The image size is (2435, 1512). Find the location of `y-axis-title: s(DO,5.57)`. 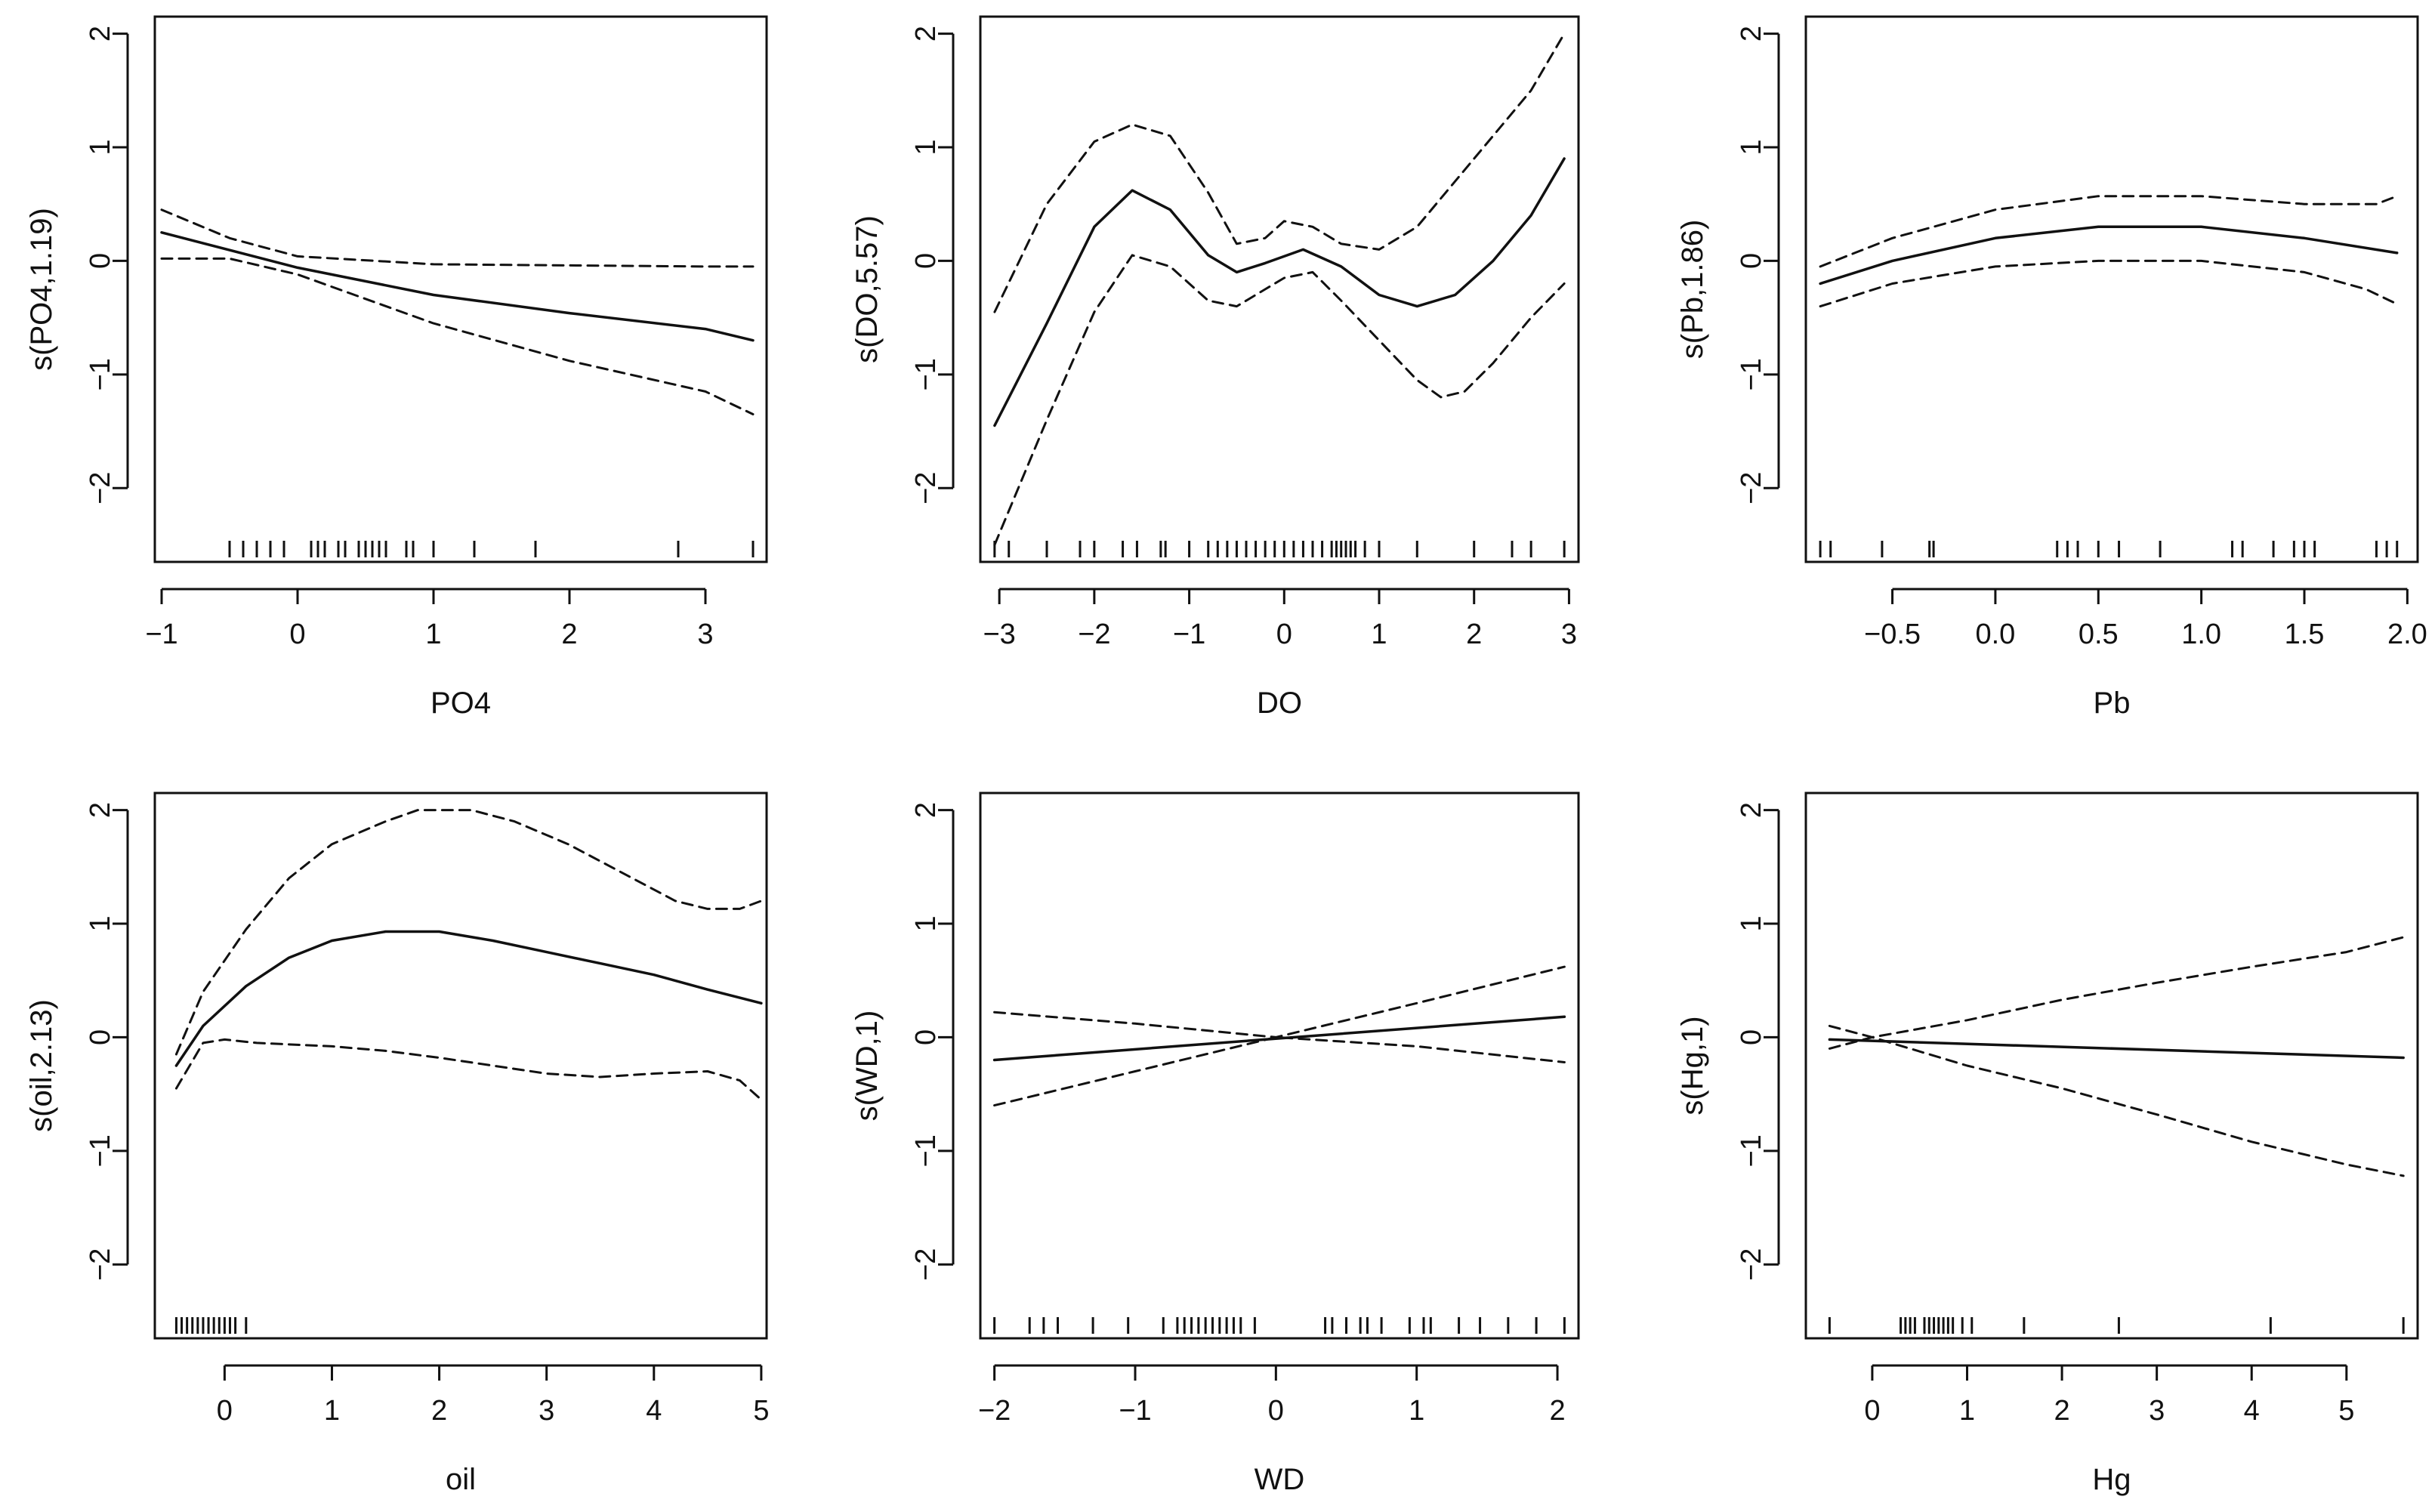

y-axis-title: s(DO,5.57) is located at coordinates (867, 289).